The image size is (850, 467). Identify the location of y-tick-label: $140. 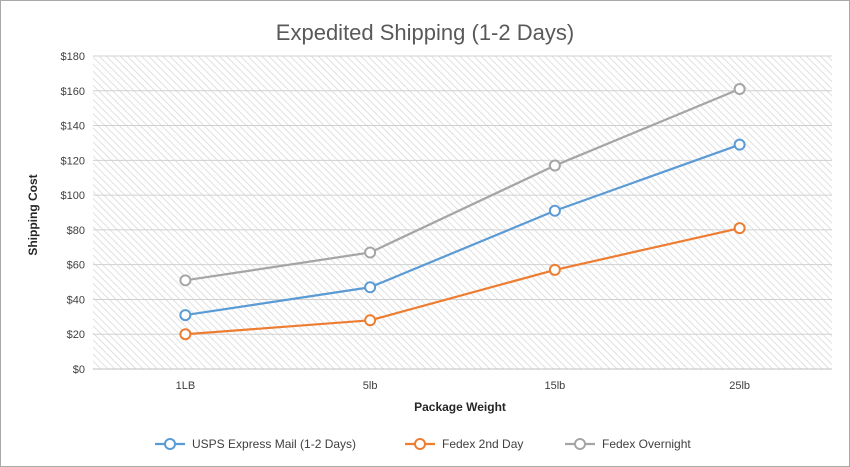
(73, 127).